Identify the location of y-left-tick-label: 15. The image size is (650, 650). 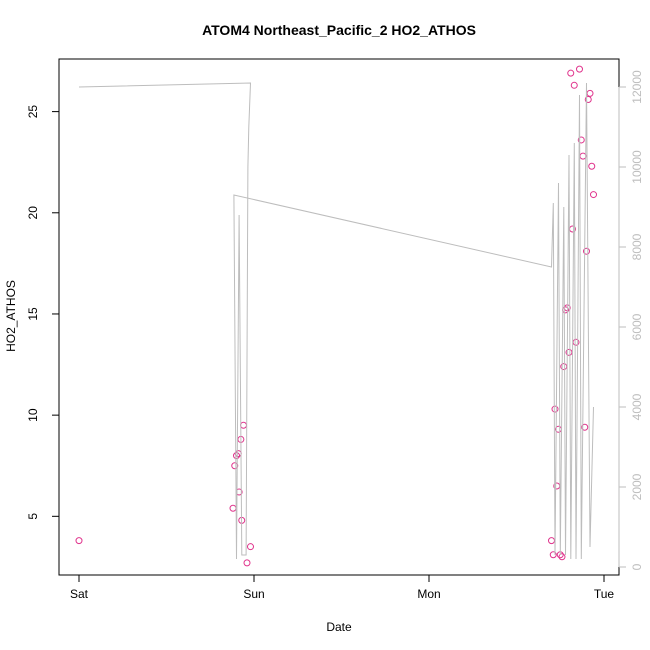
(33, 314).